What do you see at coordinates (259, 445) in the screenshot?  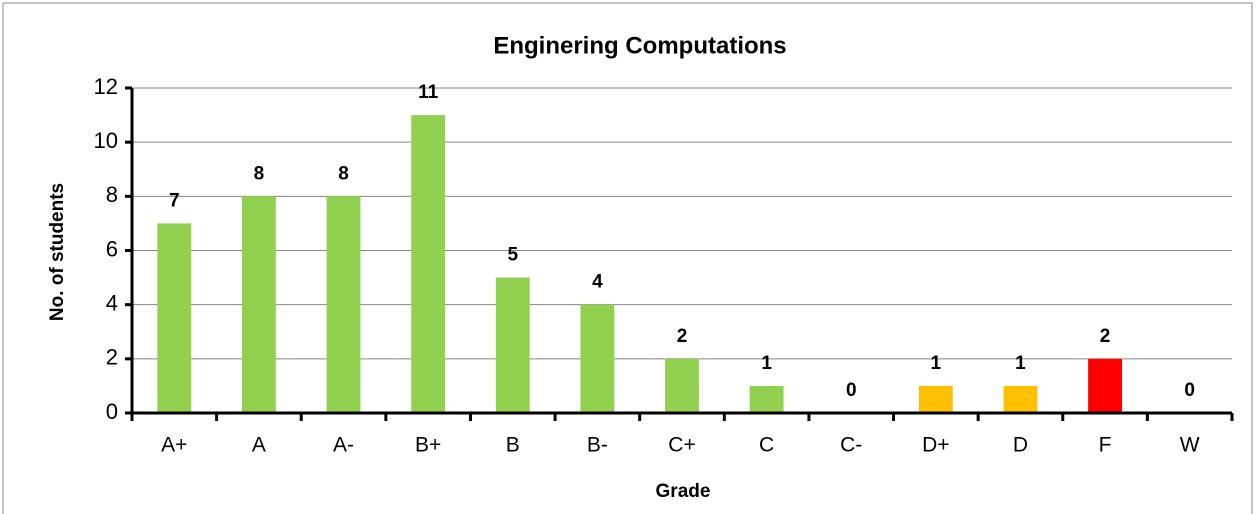 I see `x-tick-label: A` at bounding box center [259, 445].